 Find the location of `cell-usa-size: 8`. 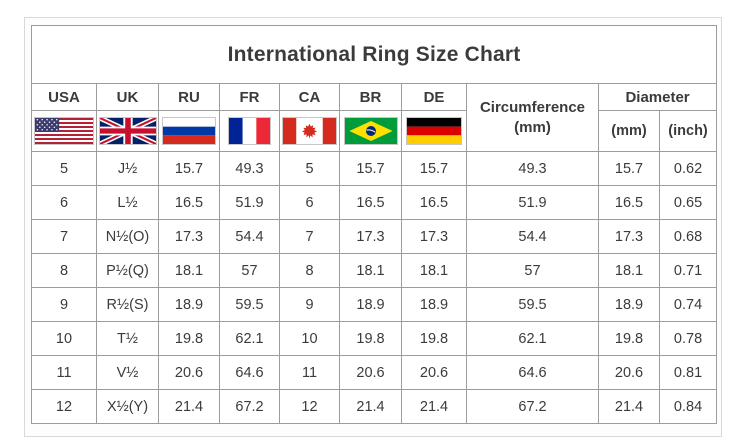

cell-usa-size: 8 is located at coordinates (64, 270).